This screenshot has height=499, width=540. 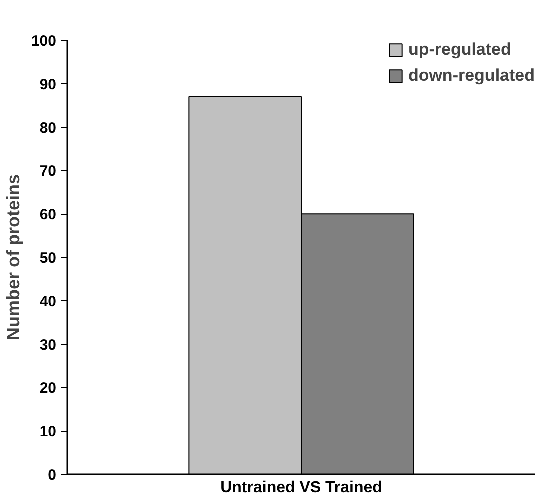 I want to click on y-tick-label: 10, so click(x=48, y=432).